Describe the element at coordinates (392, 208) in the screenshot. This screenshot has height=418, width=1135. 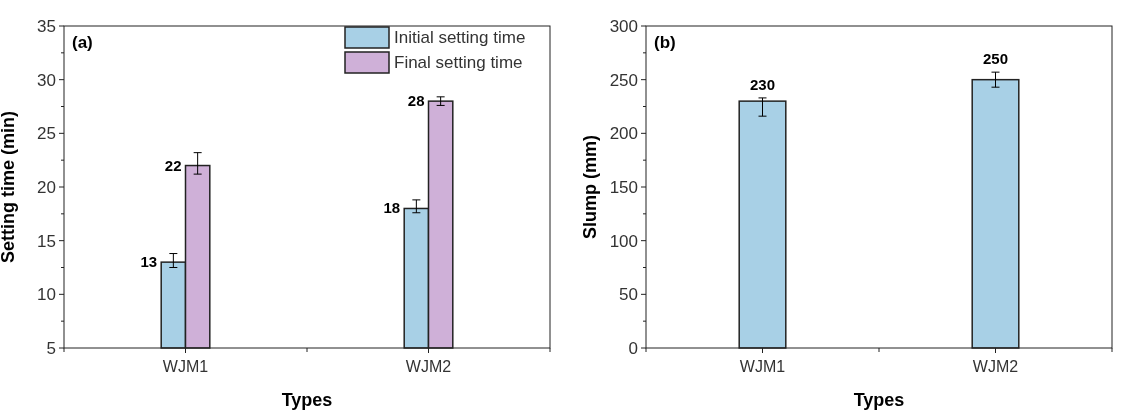
I see `data-label: 18` at that location.